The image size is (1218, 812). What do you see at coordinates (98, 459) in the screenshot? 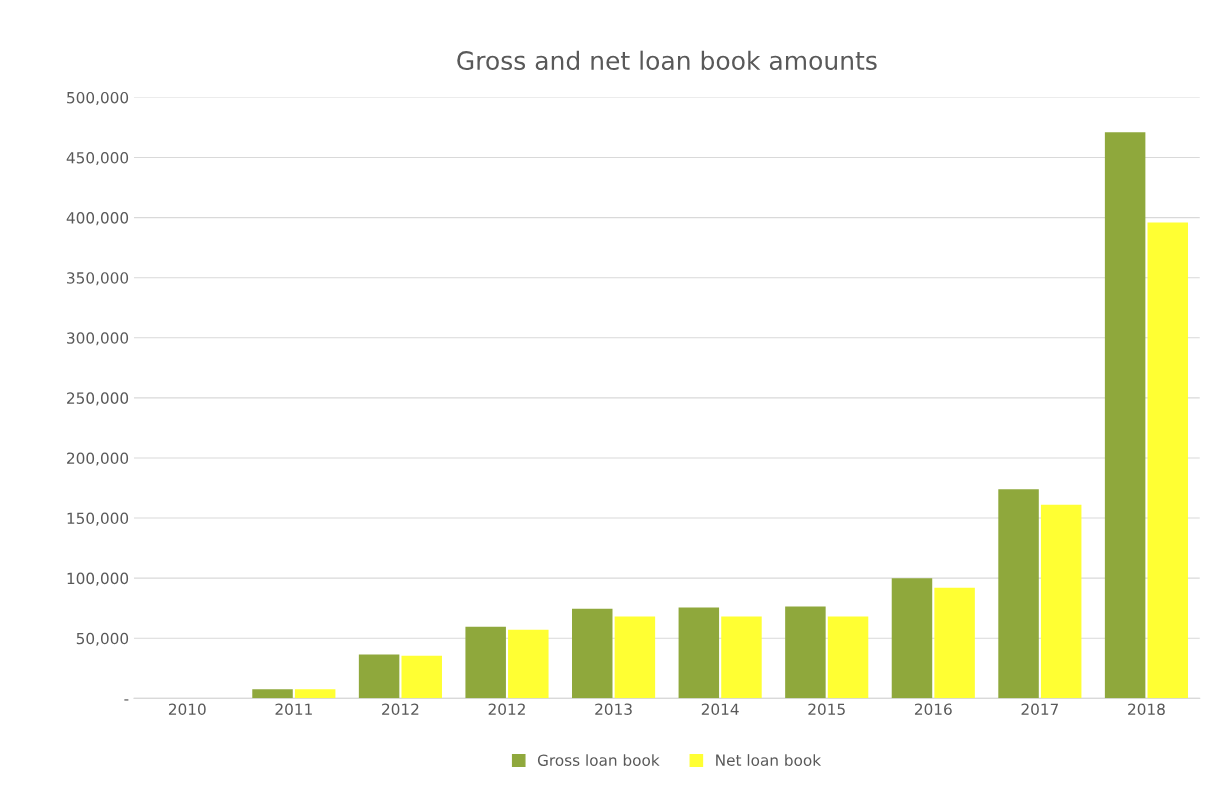
I see `y-tick-label: 200,000` at bounding box center [98, 459].